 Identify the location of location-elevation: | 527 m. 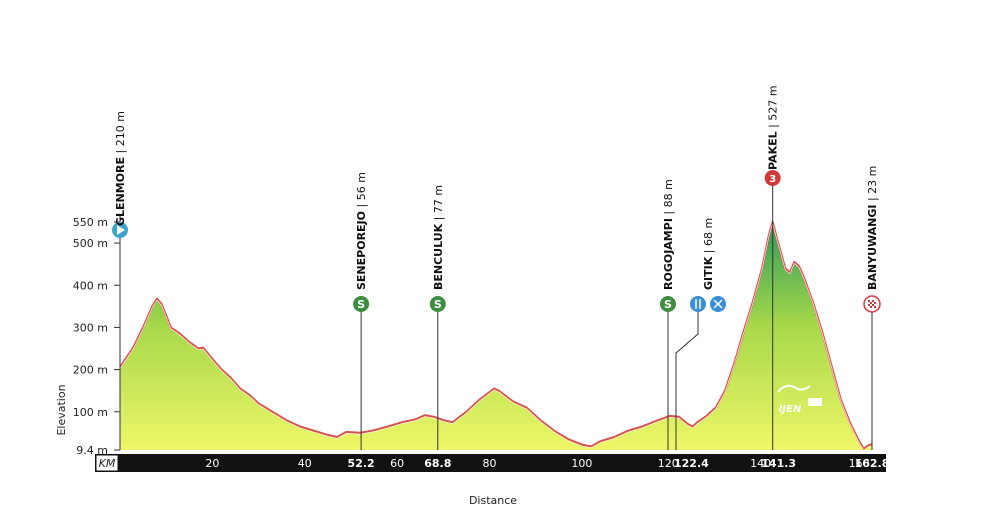
(773, 108).